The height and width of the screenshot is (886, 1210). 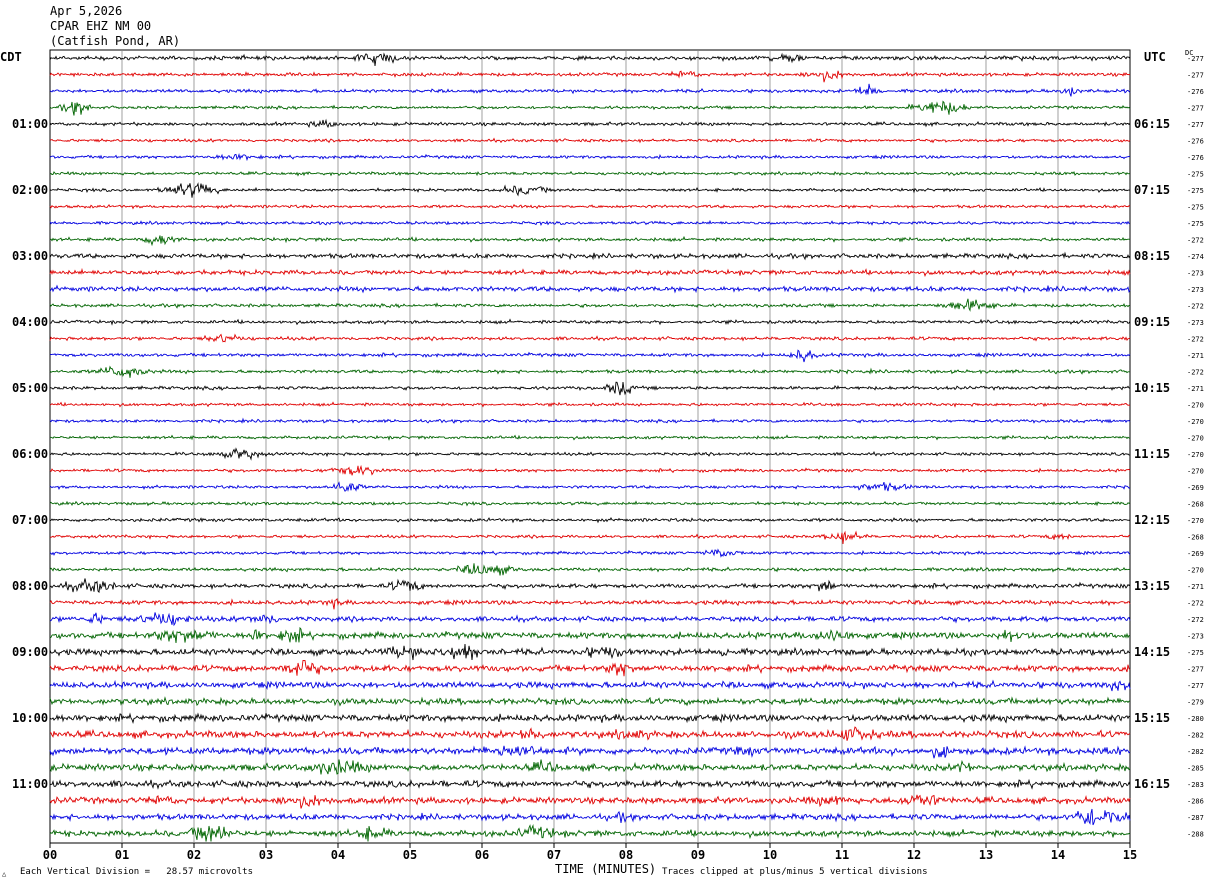 What do you see at coordinates (1152, 718) in the screenshot?
I see `utc-time-label: 15:15` at bounding box center [1152, 718].